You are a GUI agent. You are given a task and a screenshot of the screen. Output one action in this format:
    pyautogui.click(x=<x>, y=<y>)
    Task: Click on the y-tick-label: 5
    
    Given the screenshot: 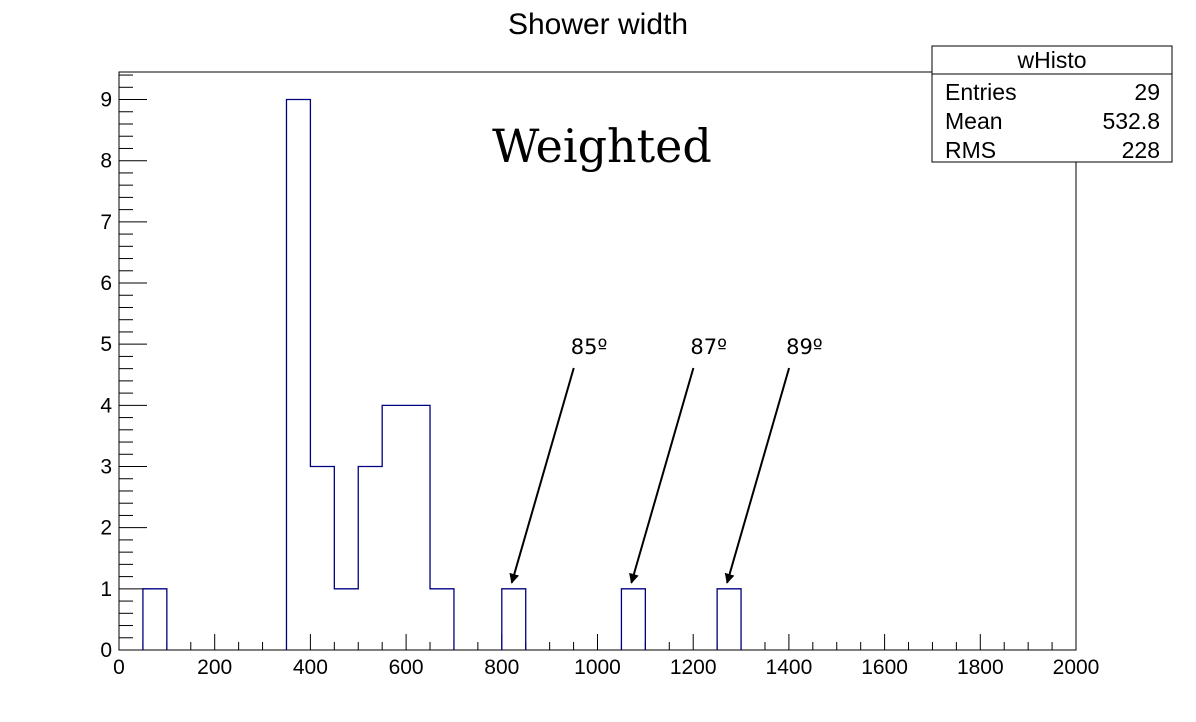 What is the action you would take?
    pyautogui.click(x=106, y=344)
    